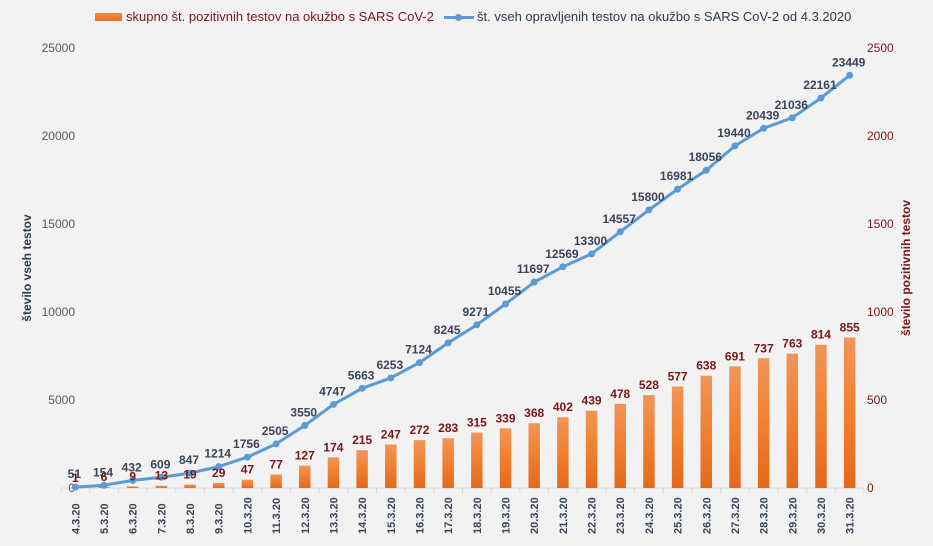 Image resolution: width=933 pixels, height=546 pixels. I want to click on y-right-tick-label: 2000, so click(880, 136).